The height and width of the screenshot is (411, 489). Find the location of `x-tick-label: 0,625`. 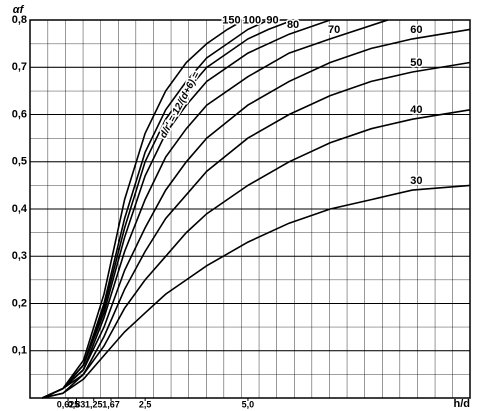

x-tick-label: 0,625 is located at coordinates (68, 404).